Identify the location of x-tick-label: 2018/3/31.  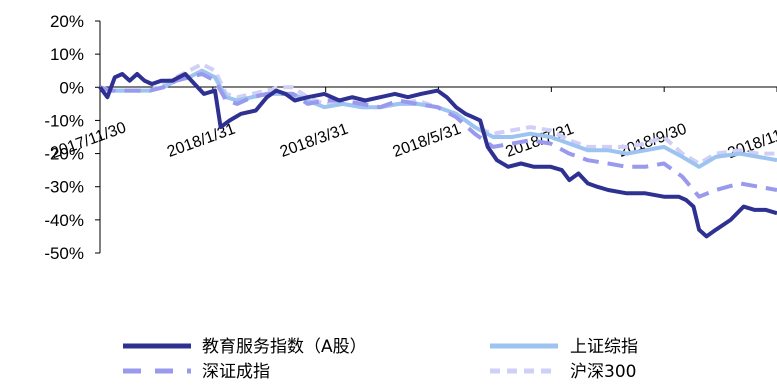
(314, 141).